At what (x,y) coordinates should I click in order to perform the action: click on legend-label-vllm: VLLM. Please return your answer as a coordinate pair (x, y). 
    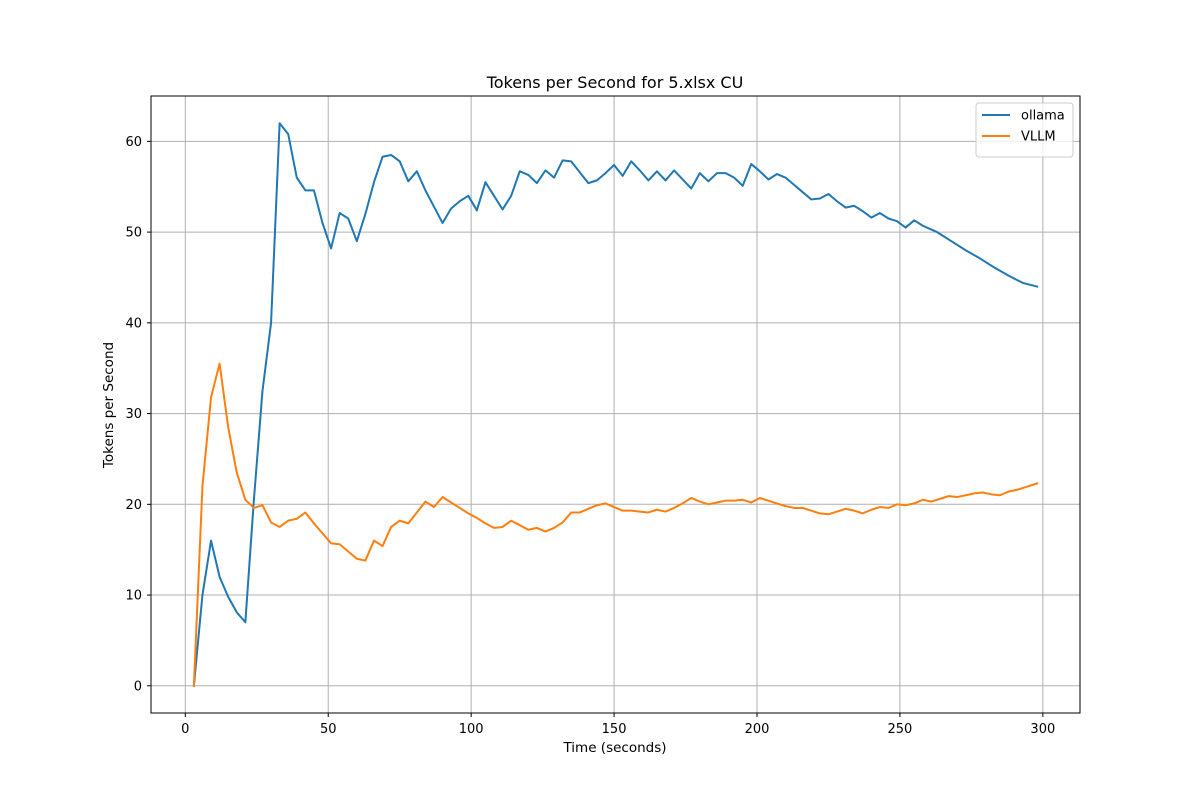
    Looking at the image, I should click on (1038, 137).